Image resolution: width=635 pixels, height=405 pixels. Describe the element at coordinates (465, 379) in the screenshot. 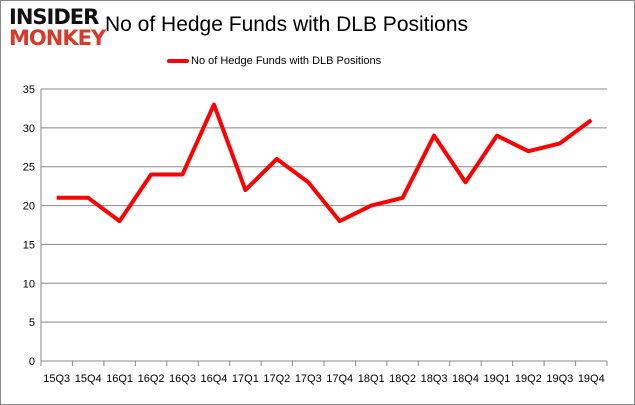

I see `x-tick-label: 18Q4` at that location.